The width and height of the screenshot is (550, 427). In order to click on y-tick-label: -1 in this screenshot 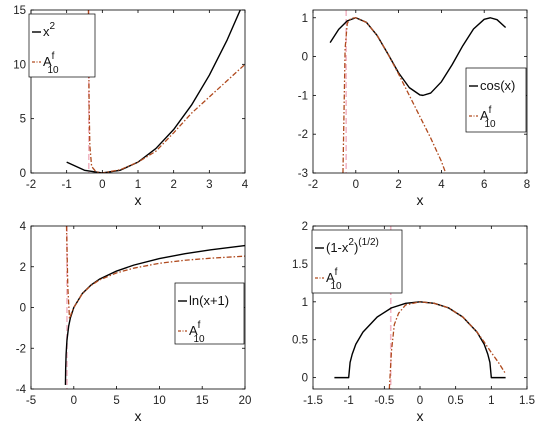, I will do `click(303, 96)`.